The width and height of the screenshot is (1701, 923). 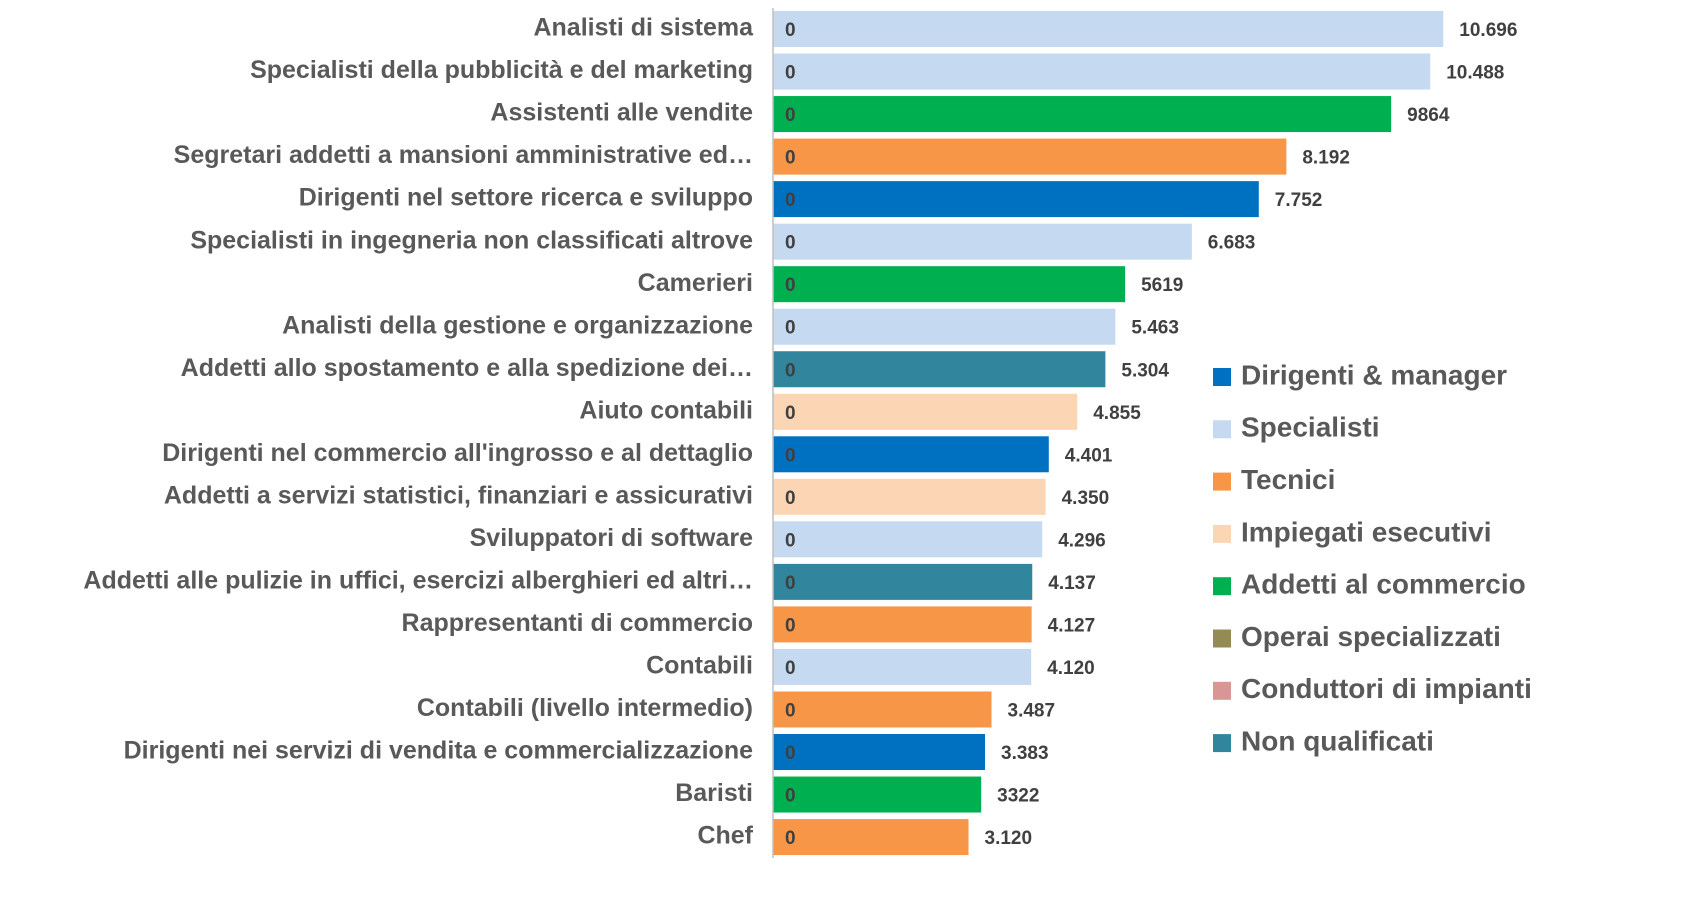 I want to click on category-label: Contabili, so click(x=699, y=666).